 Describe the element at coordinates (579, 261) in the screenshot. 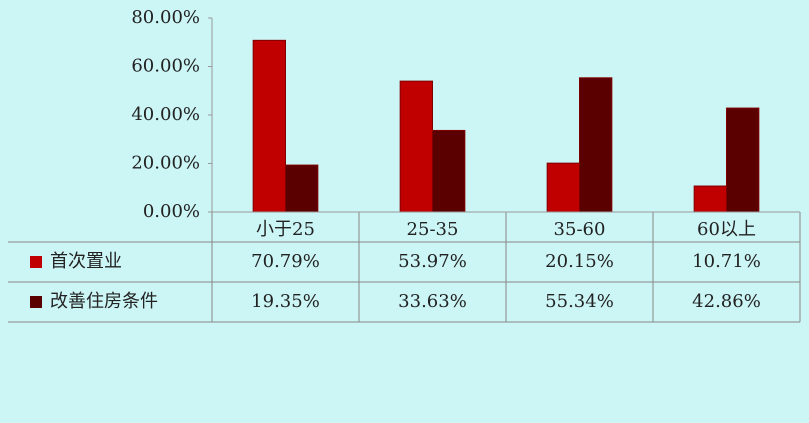

I see `data-label: 20.15%` at that location.